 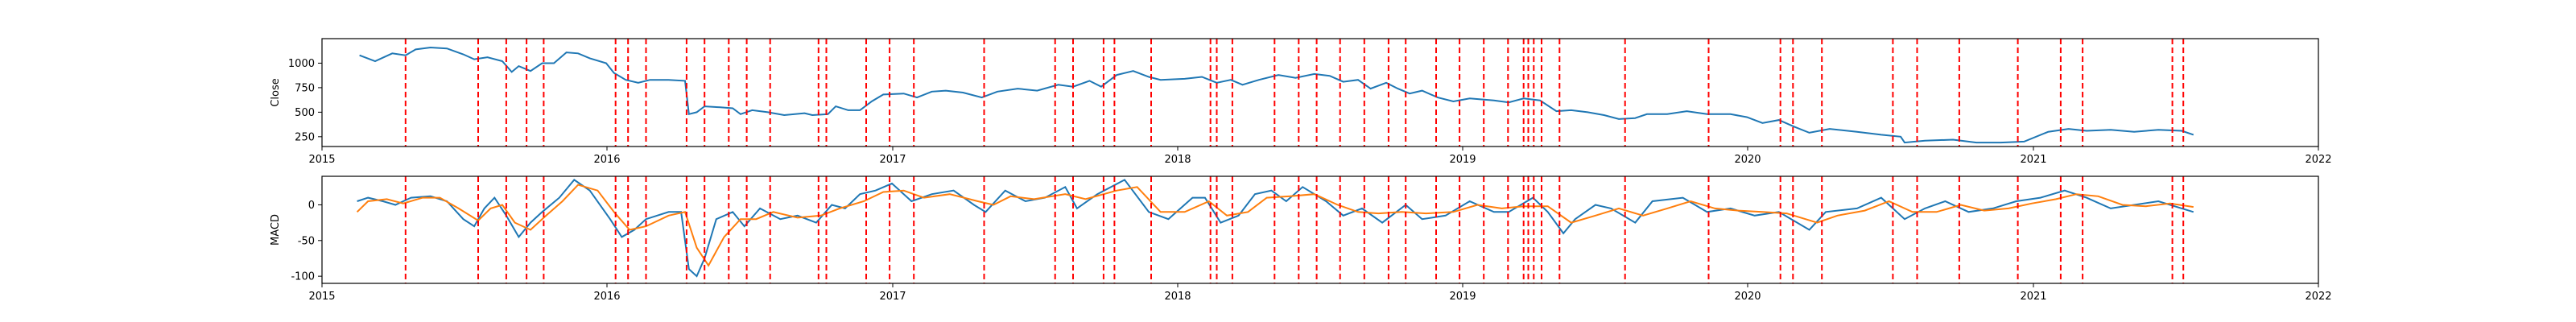 What do you see at coordinates (305, 88) in the screenshot?
I see `y-tick-label: 750` at bounding box center [305, 88].